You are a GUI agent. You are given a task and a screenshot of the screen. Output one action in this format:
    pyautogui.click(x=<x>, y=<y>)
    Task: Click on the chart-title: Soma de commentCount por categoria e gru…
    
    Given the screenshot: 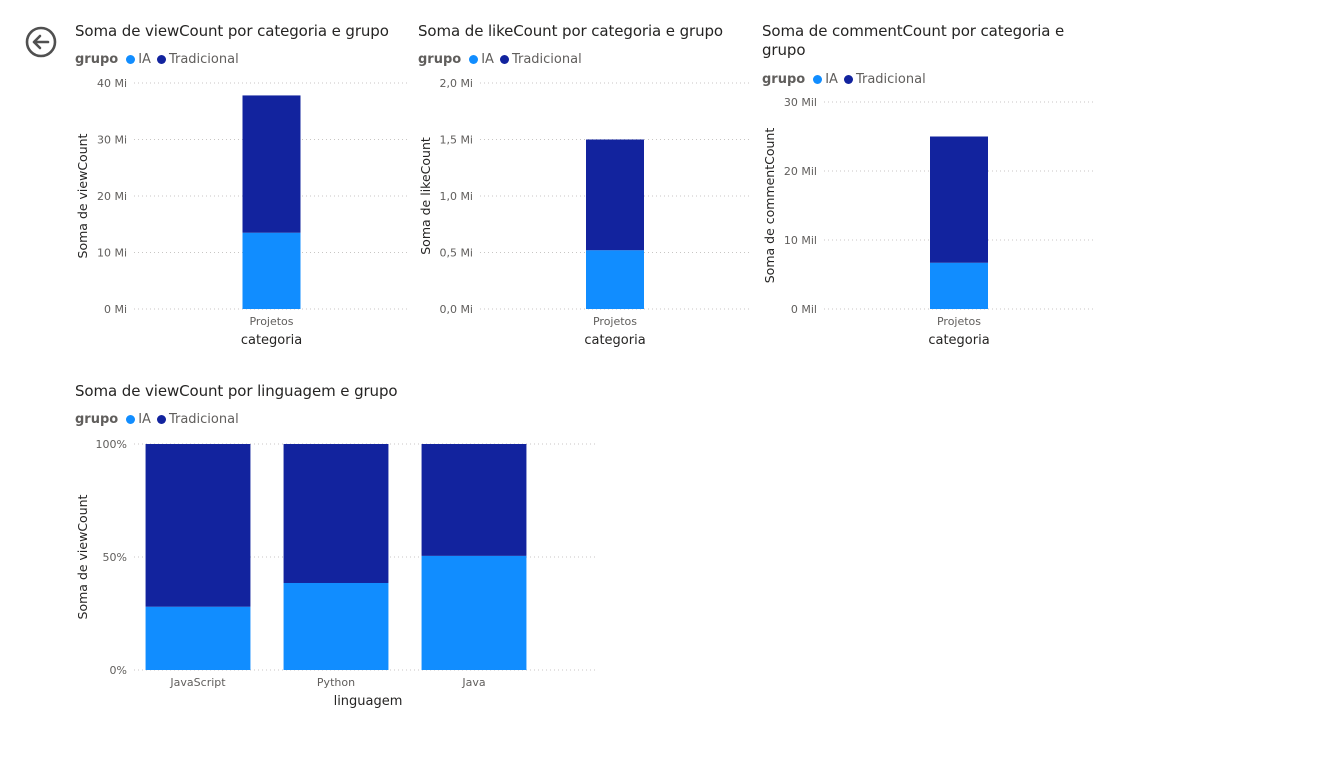 What is the action you would take?
    pyautogui.click(x=913, y=40)
    